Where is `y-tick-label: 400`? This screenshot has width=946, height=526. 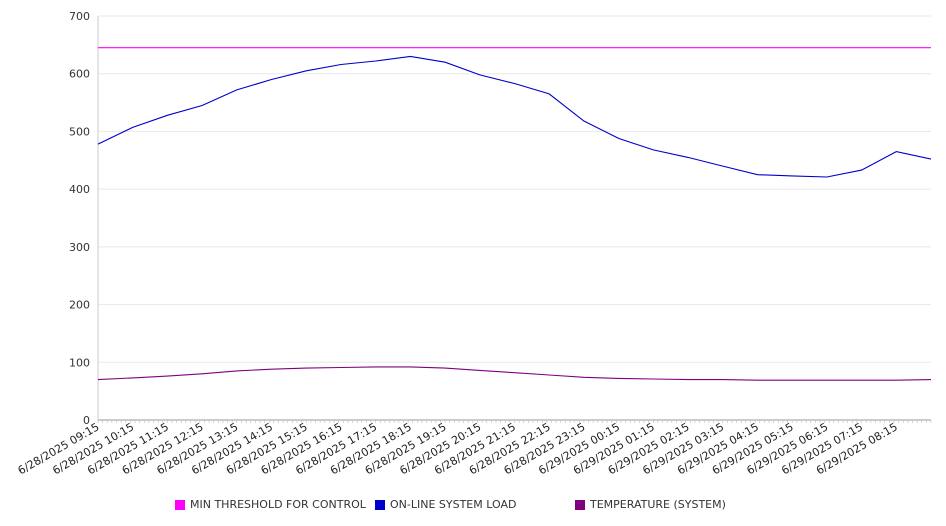
y-tick-label: 400 is located at coordinates (79, 189).